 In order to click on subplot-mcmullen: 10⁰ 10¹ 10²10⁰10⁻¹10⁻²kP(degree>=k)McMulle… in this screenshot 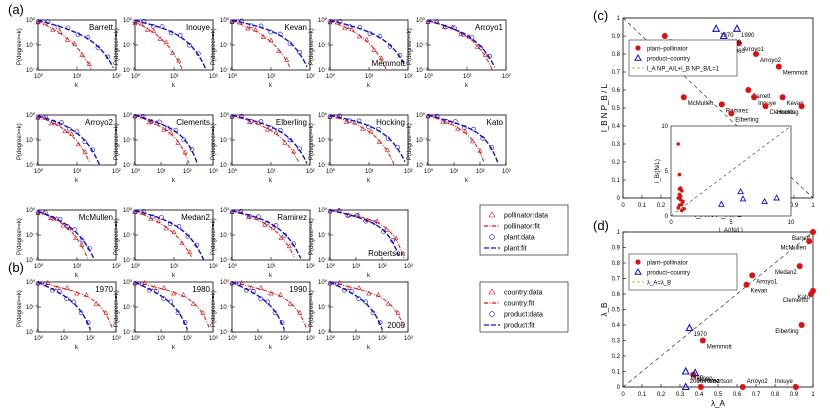, I will do `click(69, 243)`.